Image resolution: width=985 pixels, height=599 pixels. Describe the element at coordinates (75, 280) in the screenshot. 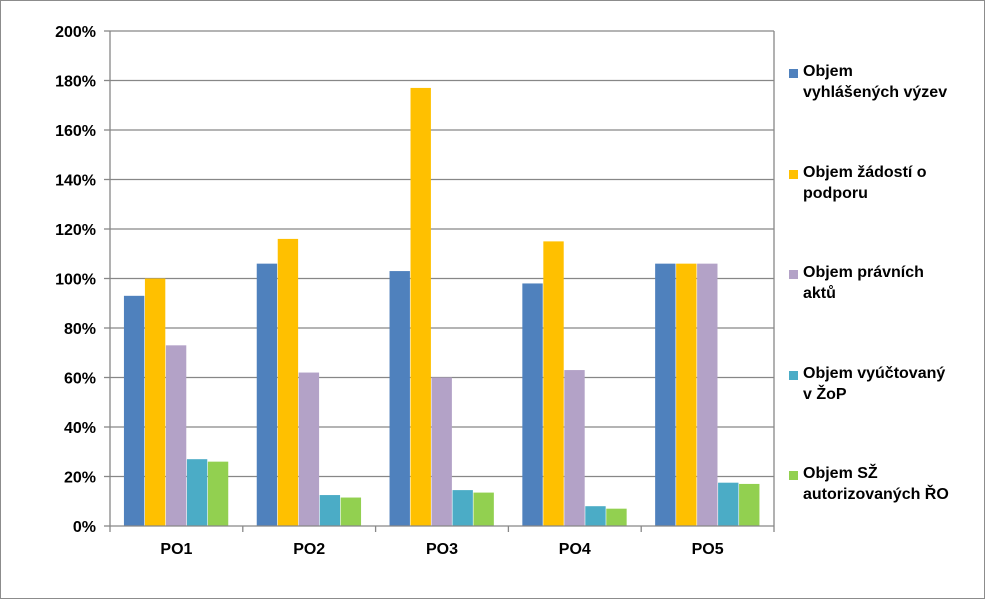

I see `y-tick-label: 100%` at that location.